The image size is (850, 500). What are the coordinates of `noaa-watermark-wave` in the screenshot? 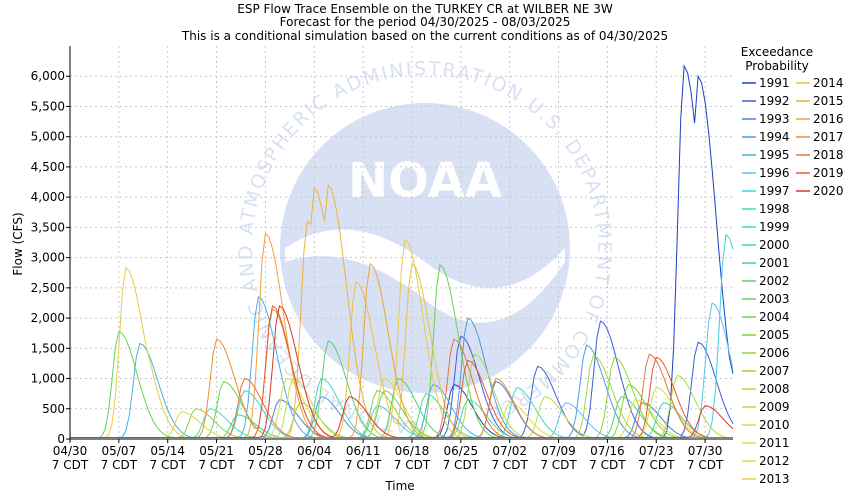 It's located at (425, 276).